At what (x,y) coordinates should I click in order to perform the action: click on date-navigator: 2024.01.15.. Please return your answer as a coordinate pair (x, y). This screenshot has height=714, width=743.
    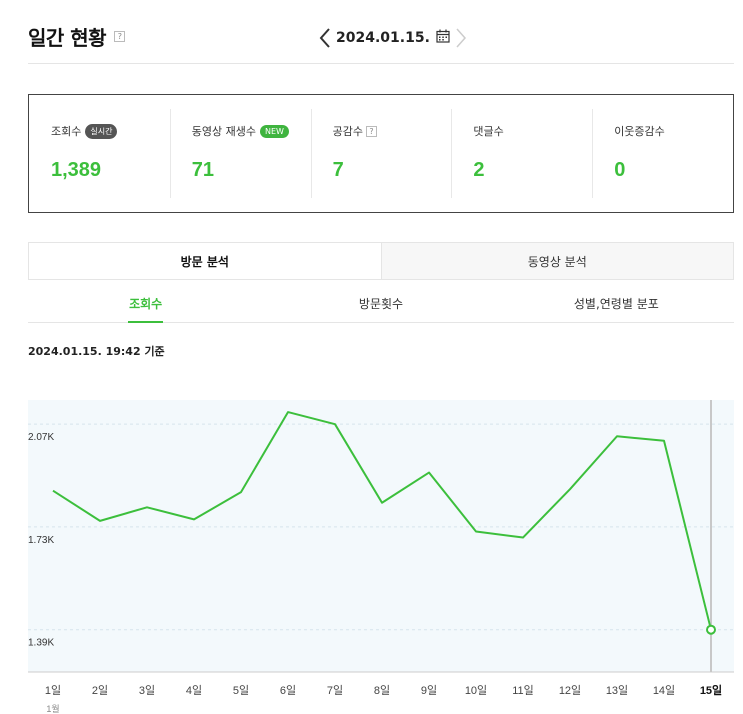
    Looking at the image, I should click on (393, 38).